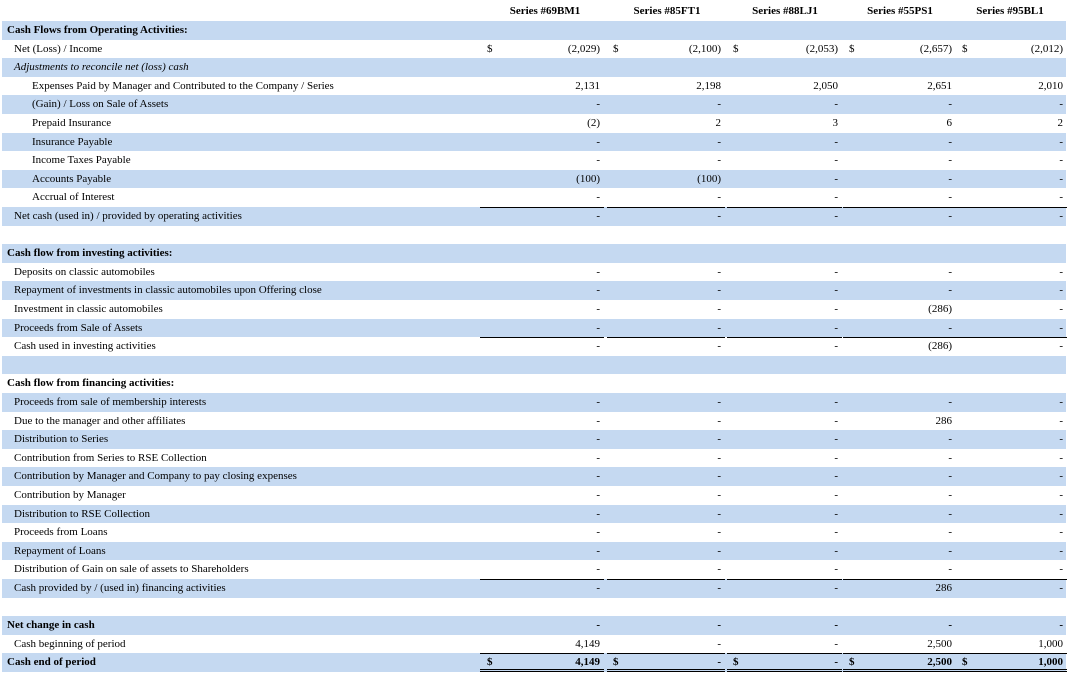 This screenshot has width=1068, height=692. What do you see at coordinates (1060, 123) in the screenshot?
I see `cell-value: 2` at bounding box center [1060, 123].